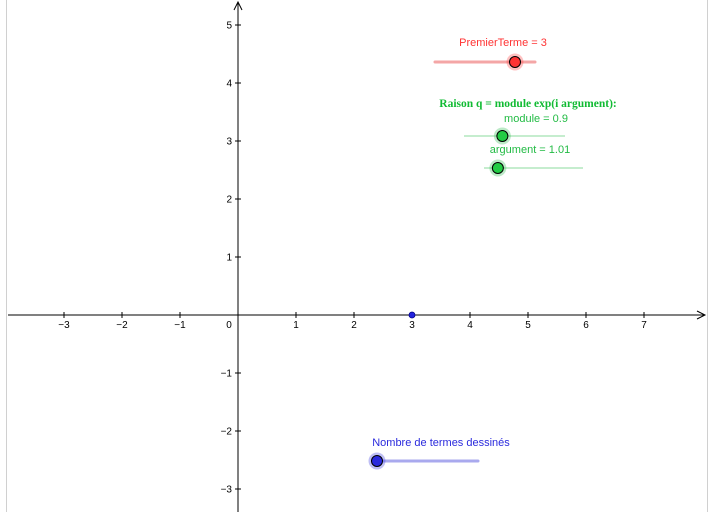 The image size is (714, 512). I want to click on x-axis-arrow, so click(701, 315).